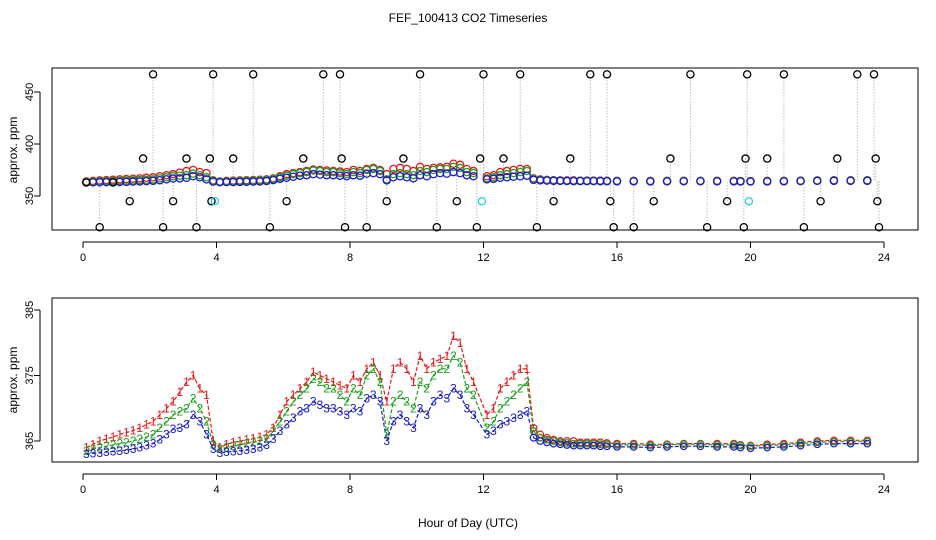 The image size is (936, 540). Describe the element at coordinates (482, 201) in the screenshot. I see `top-cyan-point` at that location.